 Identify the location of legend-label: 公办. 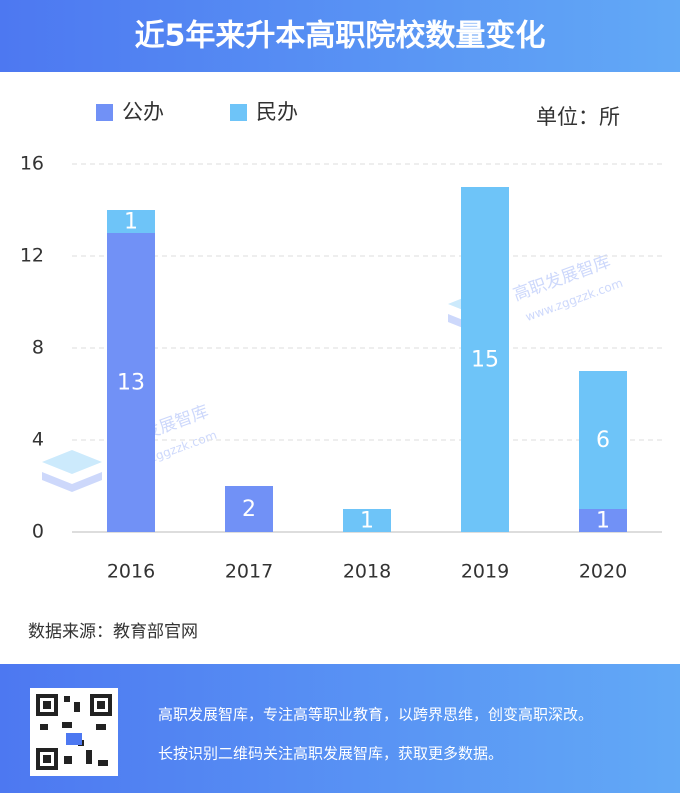
(143, 112).